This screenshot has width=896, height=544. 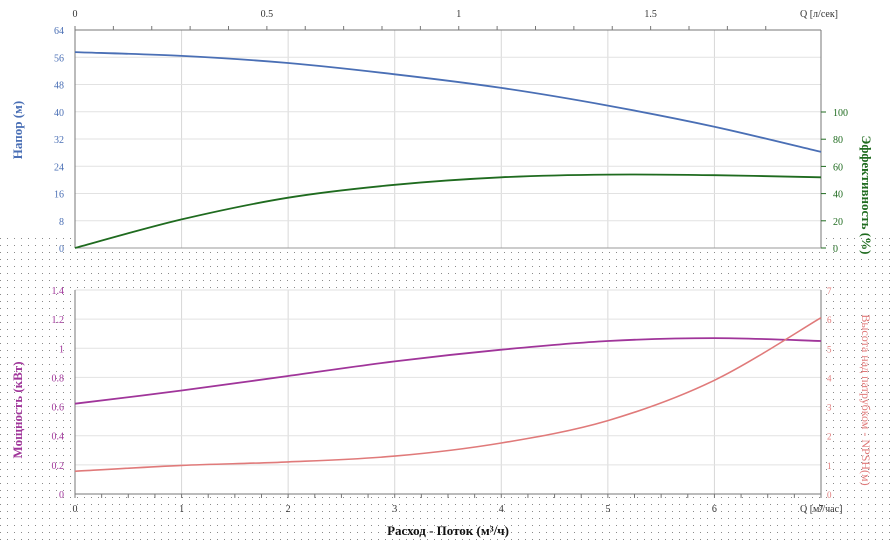 What do you see at coordinates (58, 466) in the screenshot?
I see `power-tick-label: 0.2` at bounding box center [58, 466].